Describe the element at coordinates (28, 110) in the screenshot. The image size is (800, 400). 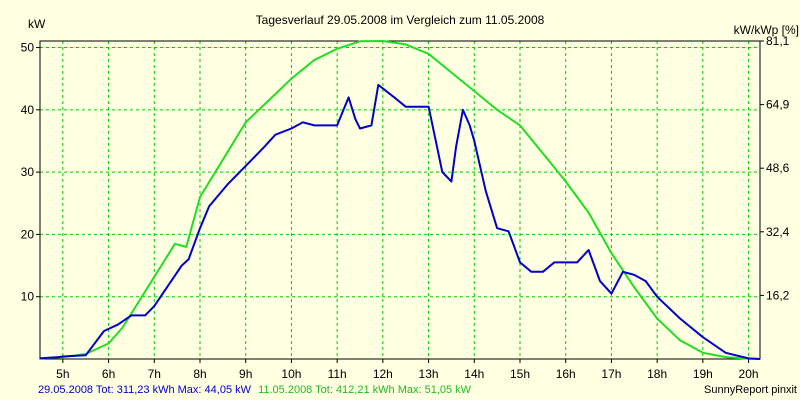
I see `y-left-tick-label-3: 40` at that location.